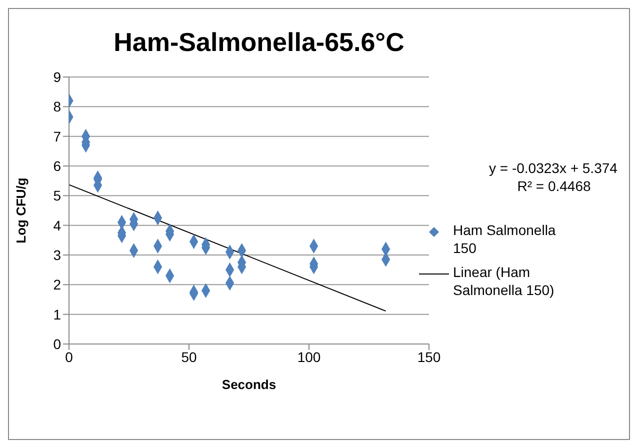  Describe the element at coordinates (504, 281) in the screenshot. I see `legend-label: Linear (Ham Salmonella 150)` at that location.